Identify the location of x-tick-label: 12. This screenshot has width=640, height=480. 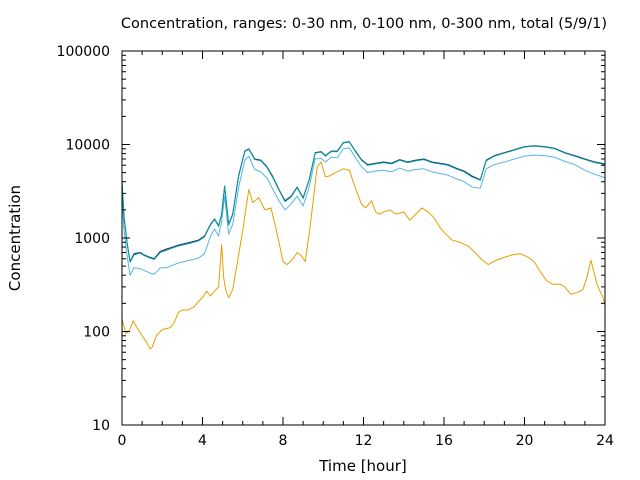
(364, 441).